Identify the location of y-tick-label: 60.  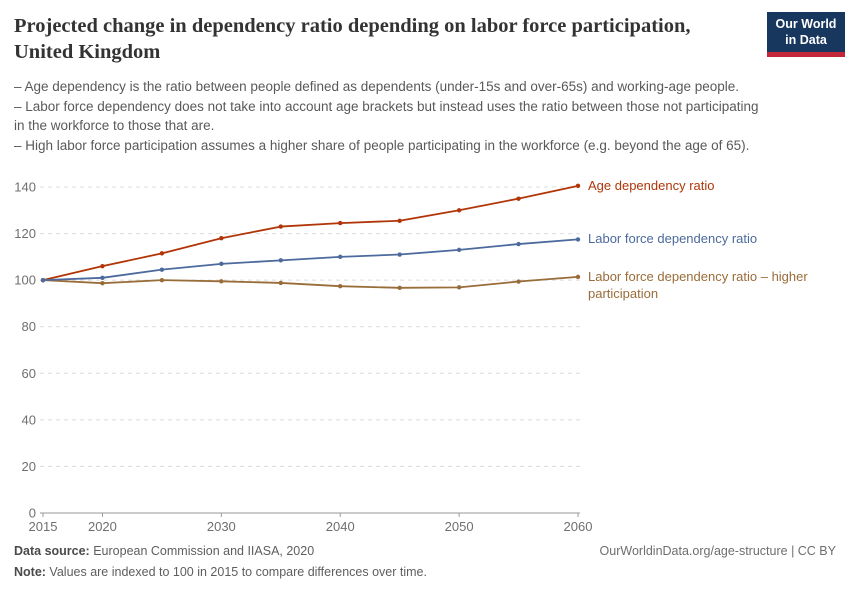
(29, 373).